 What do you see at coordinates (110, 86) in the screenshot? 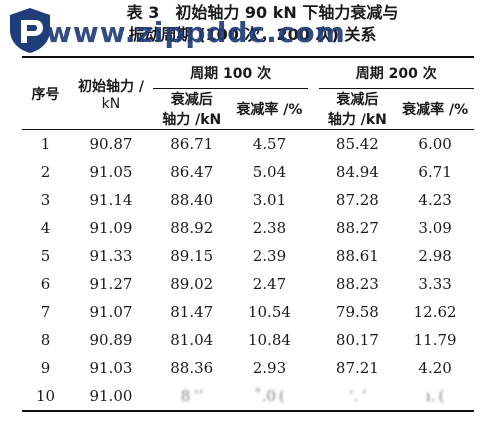
I see `header-initial-line1: 初始轴力 /` at bounding box center [110, 86].